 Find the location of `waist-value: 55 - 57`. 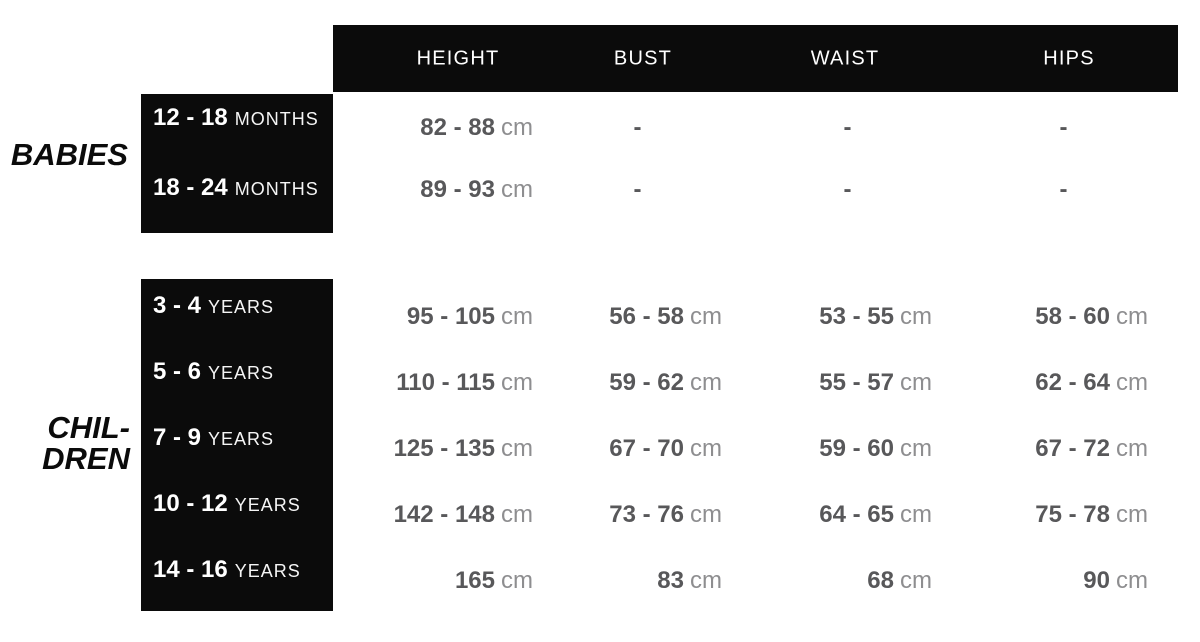

waist-value: 55 - 57 is located at coordinates (856, 382).